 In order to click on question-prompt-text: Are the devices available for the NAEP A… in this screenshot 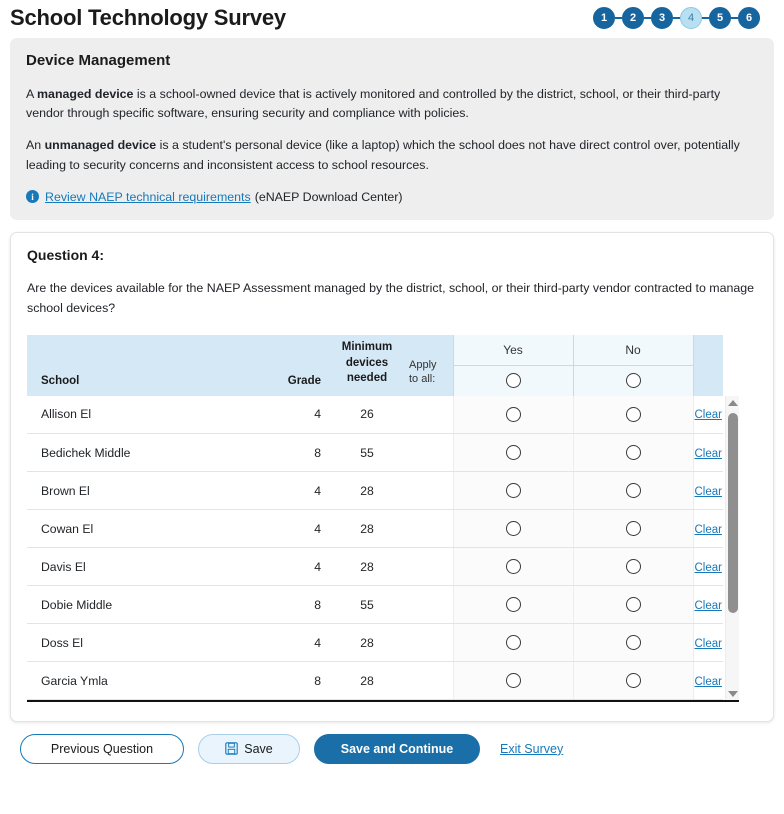, I will do `click(391, 297)`.